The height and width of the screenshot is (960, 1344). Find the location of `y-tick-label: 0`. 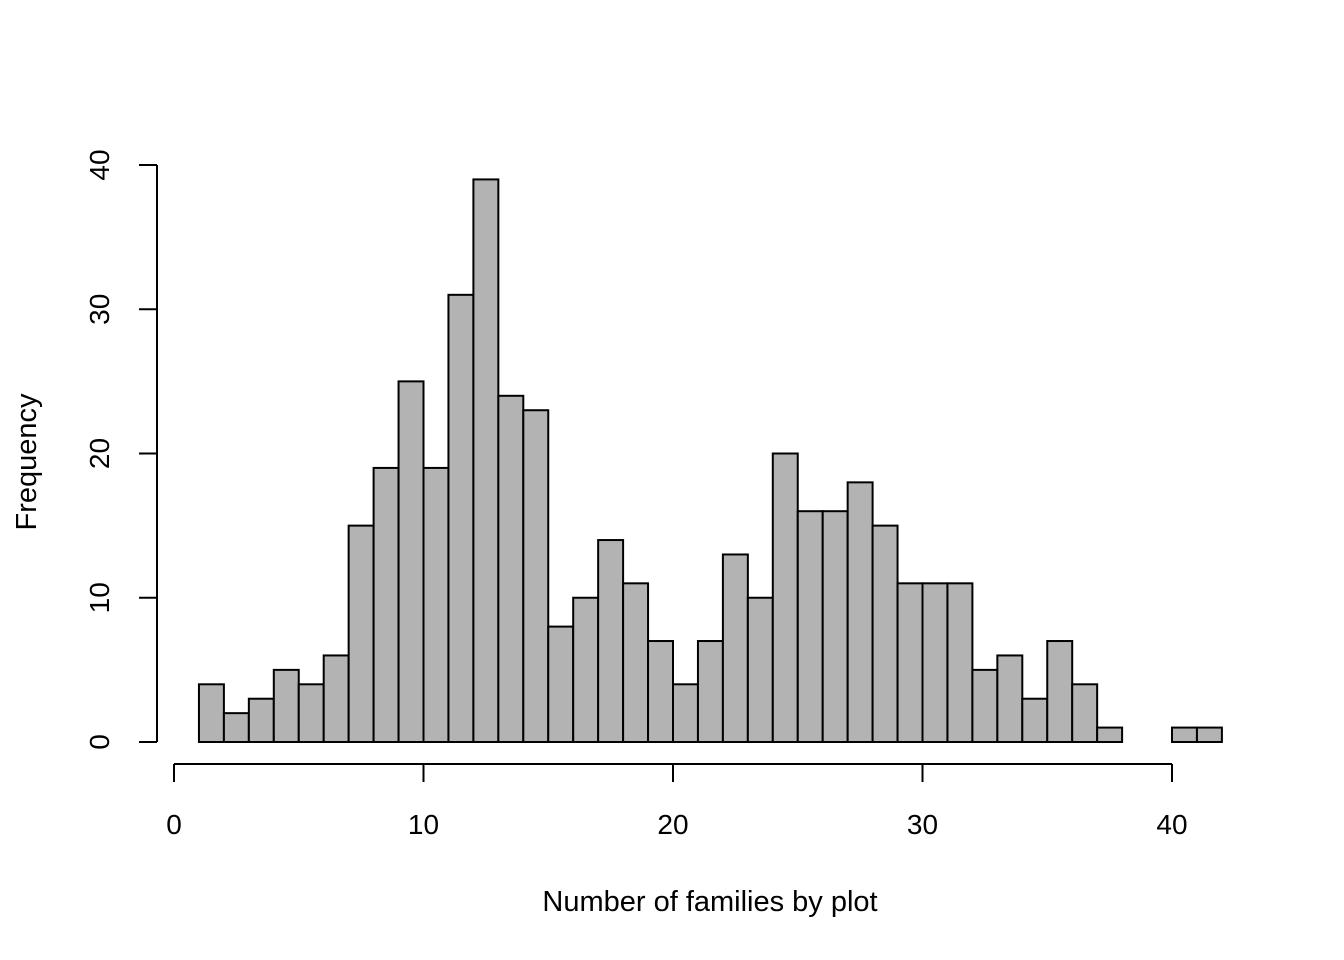

y-tick-label: 0 is located at coordinates (99, 742).